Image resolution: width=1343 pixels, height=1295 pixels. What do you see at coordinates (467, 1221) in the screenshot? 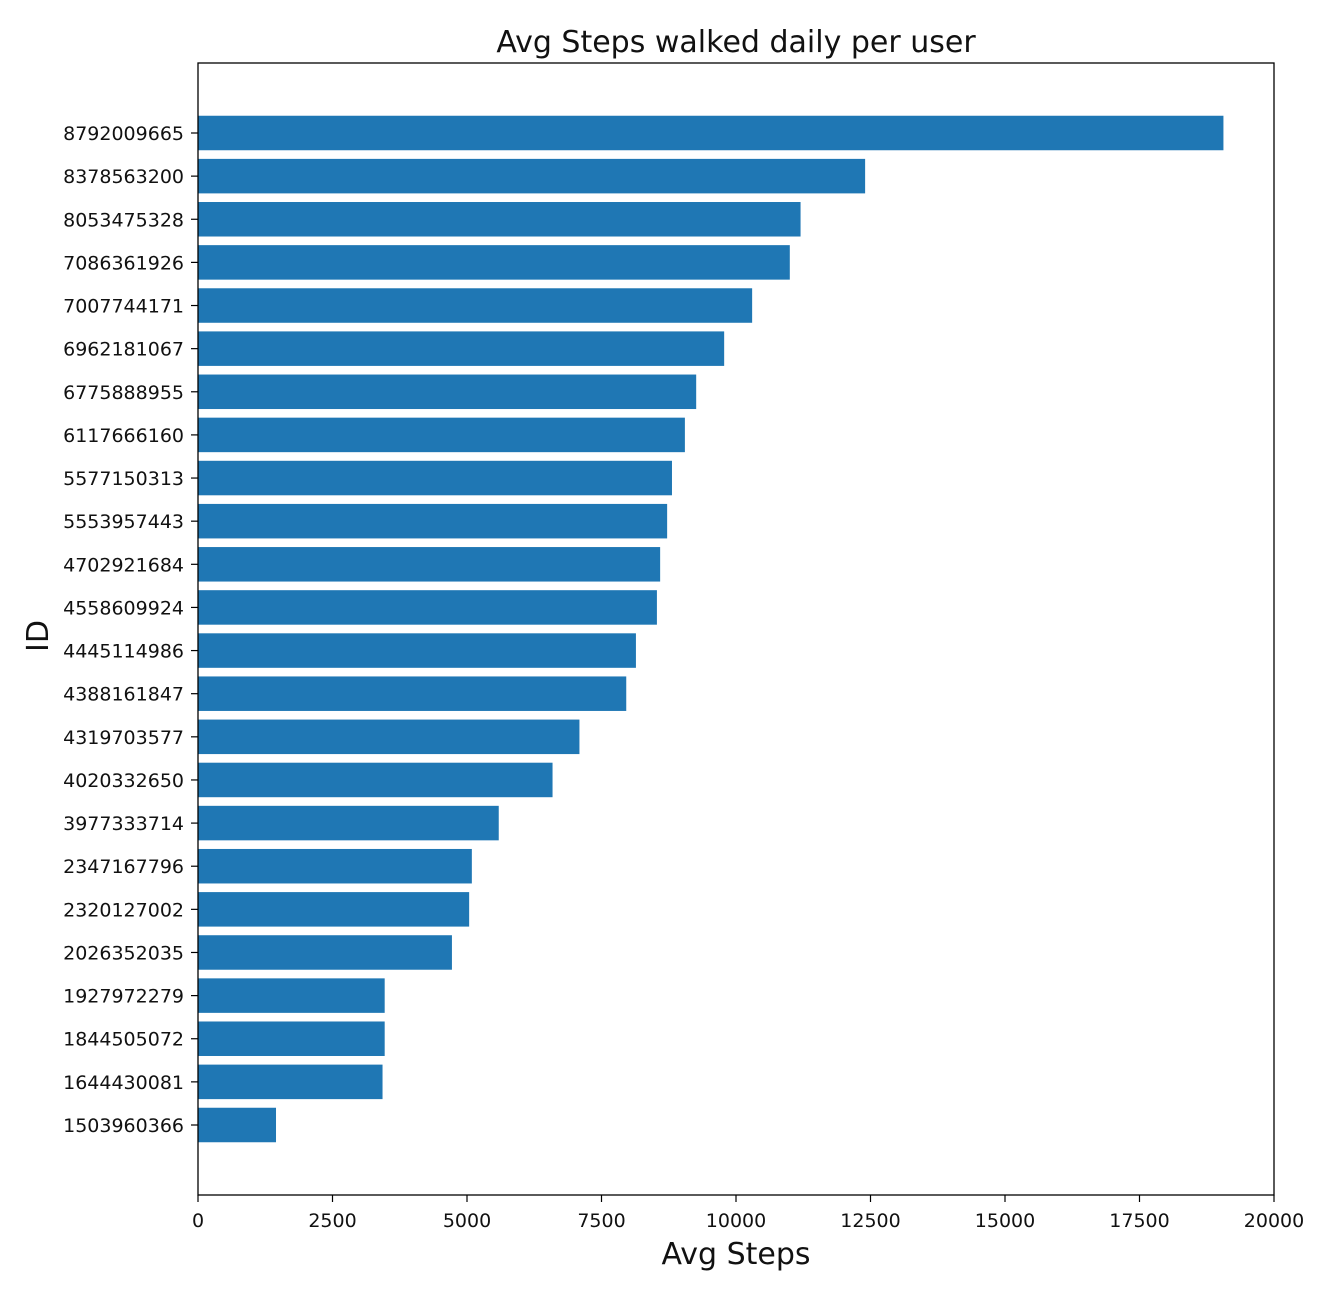
I see `x-tick-label: 5000` at bounding box center [467, 1221].